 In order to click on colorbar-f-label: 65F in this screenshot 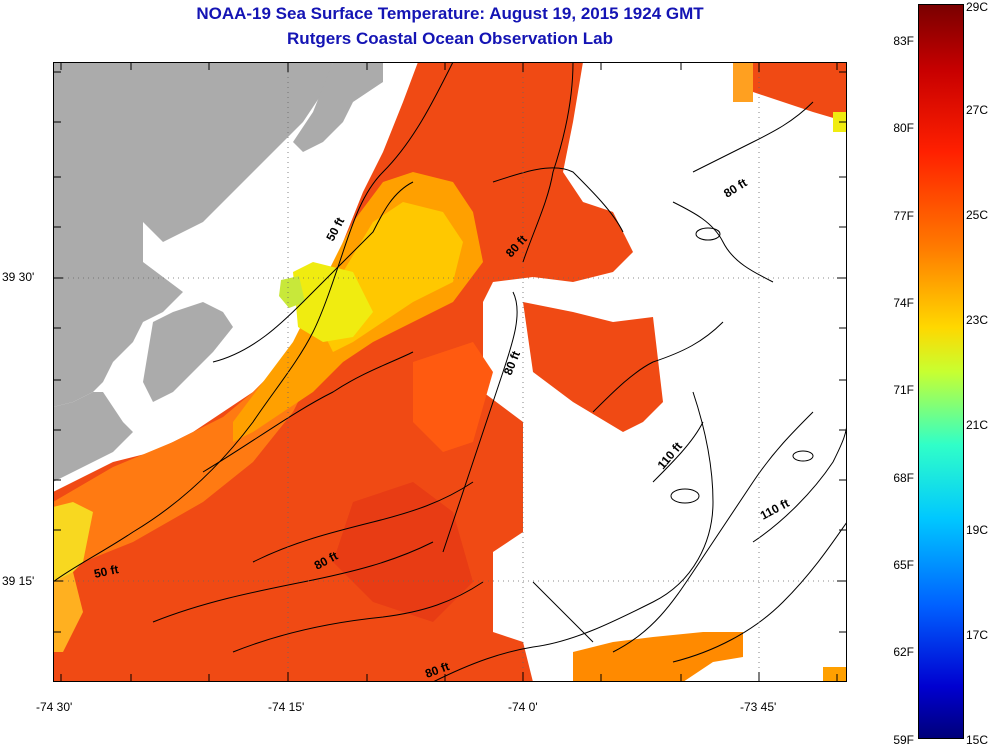, I will do `click(903, 565)`.